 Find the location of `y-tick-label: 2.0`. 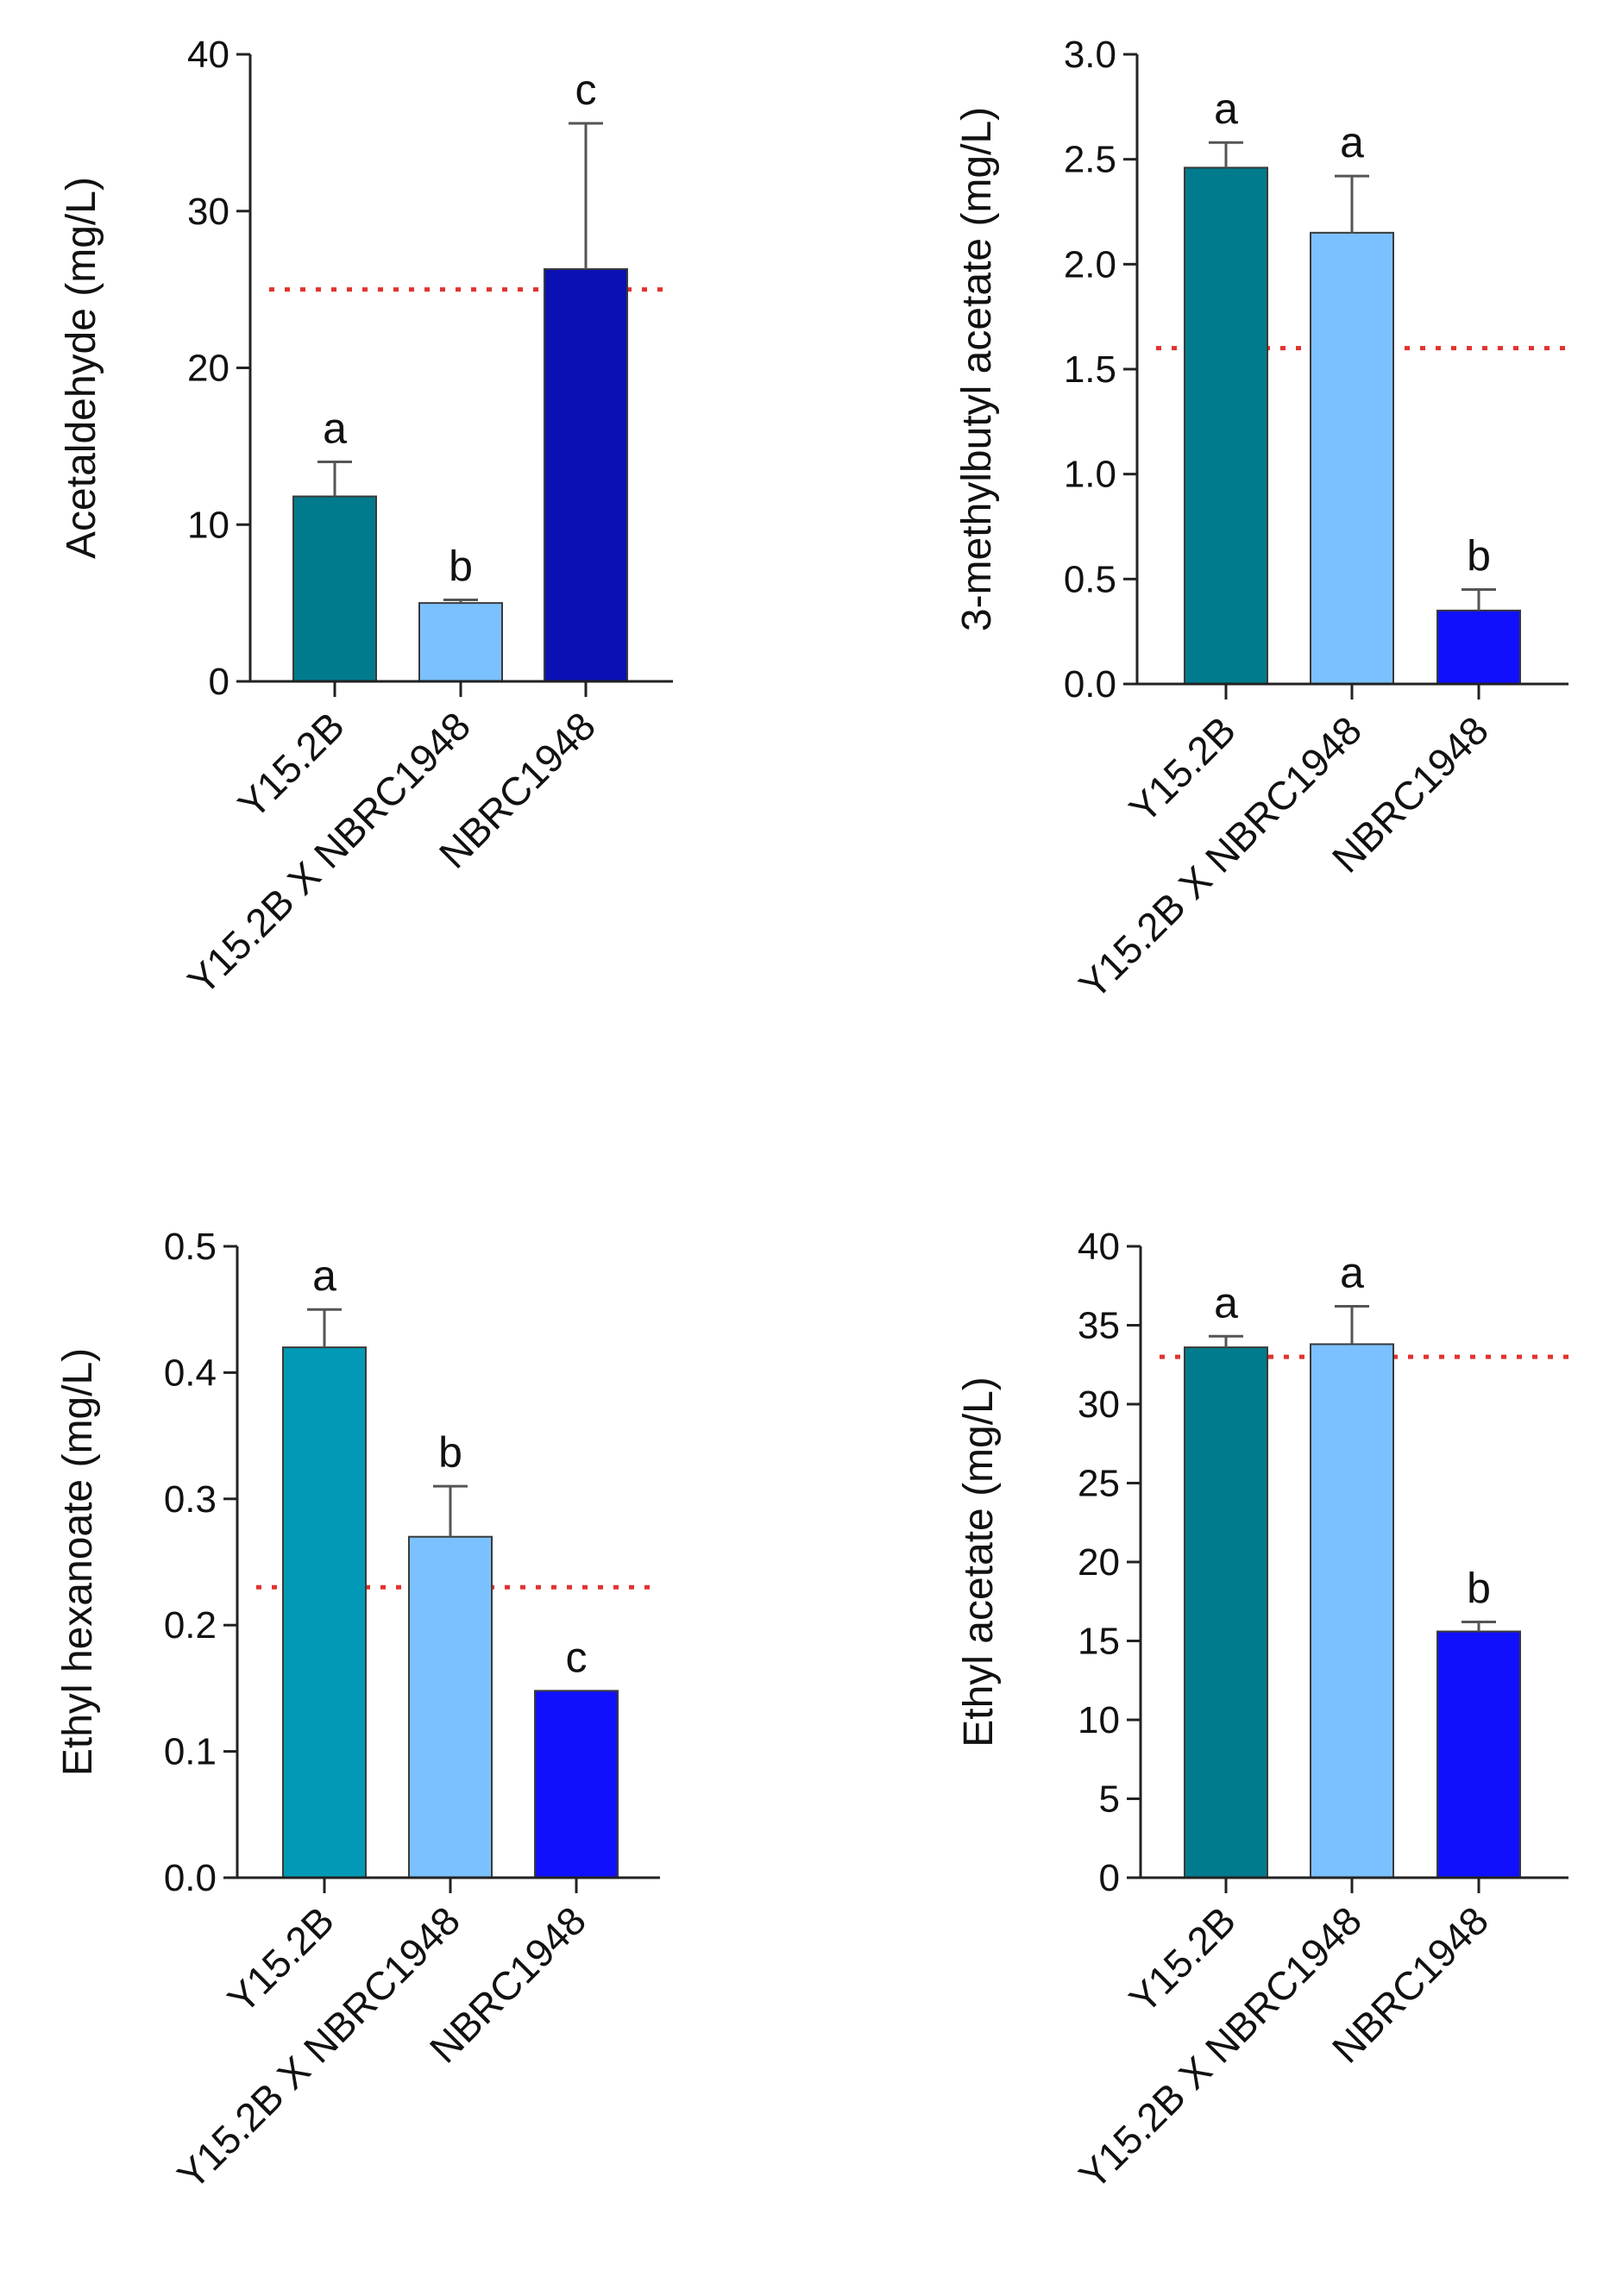

y-tick-label: 2.0 is located at coordinates (1090, 264).